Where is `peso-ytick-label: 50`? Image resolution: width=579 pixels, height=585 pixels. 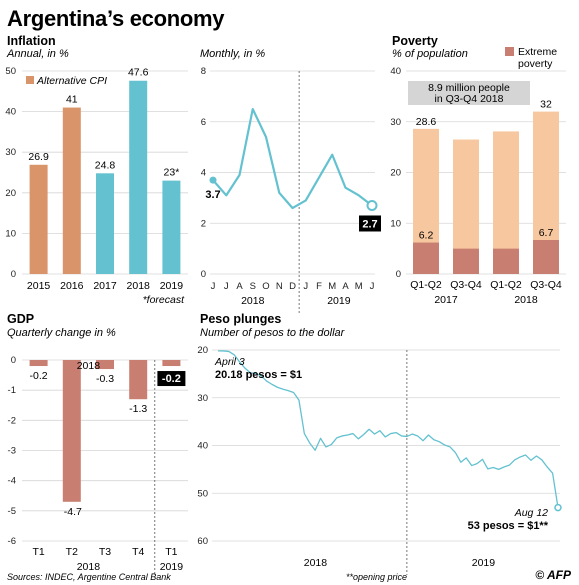
peso-ytick-label: 50 is located at coordinates (202, 493).